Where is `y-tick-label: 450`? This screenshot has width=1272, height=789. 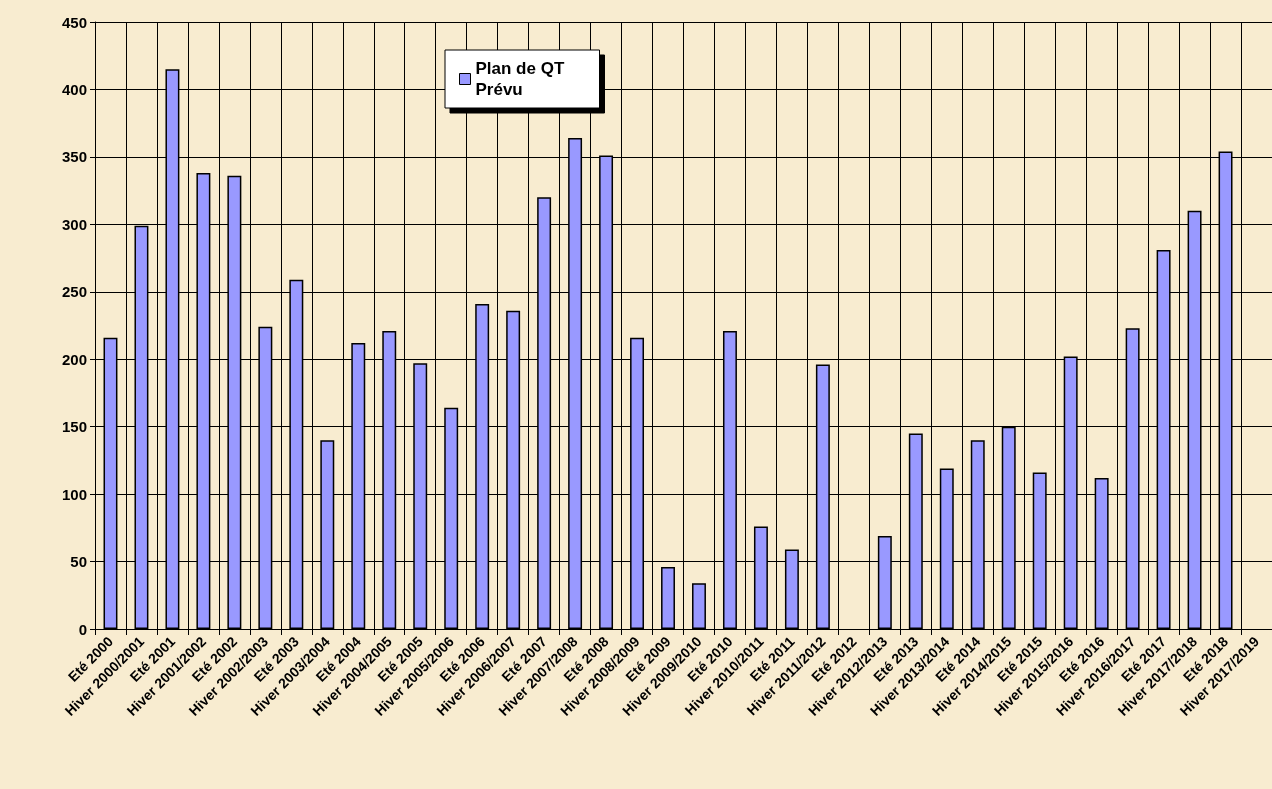
y-tick-label: 450 is located at coordinates (74, 22).